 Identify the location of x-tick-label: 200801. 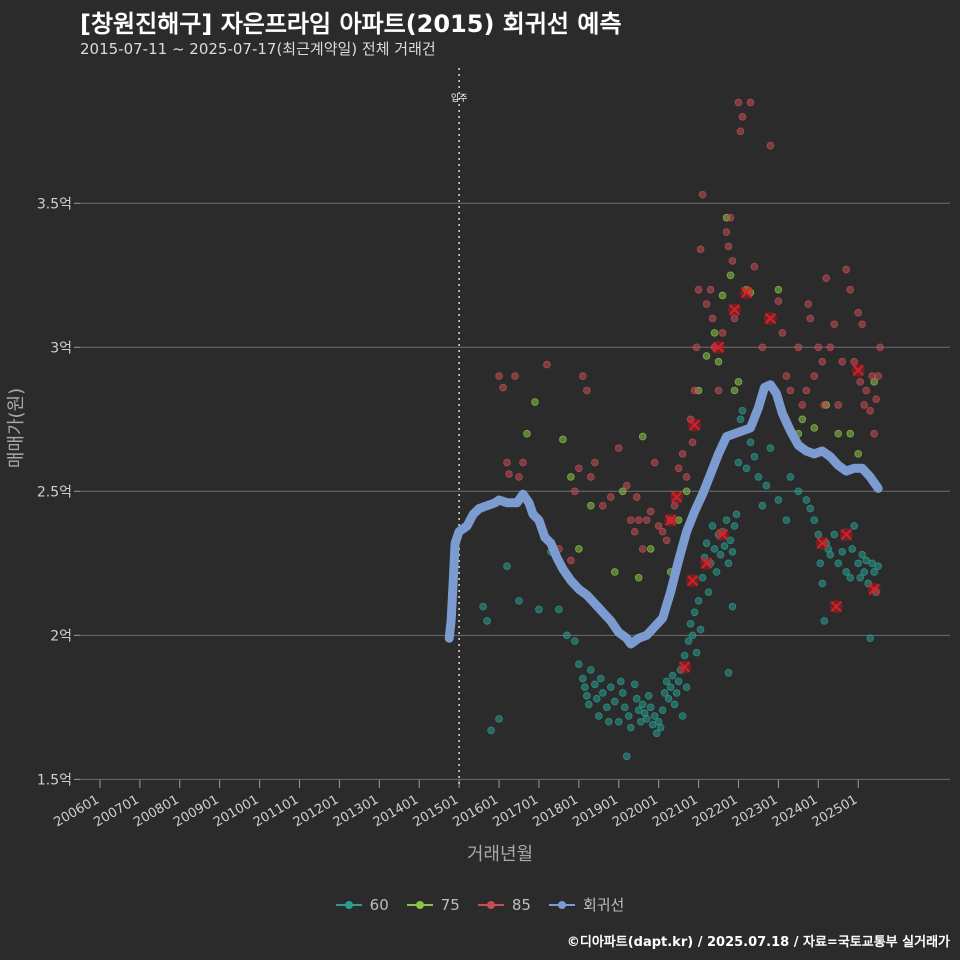
(156, 811).